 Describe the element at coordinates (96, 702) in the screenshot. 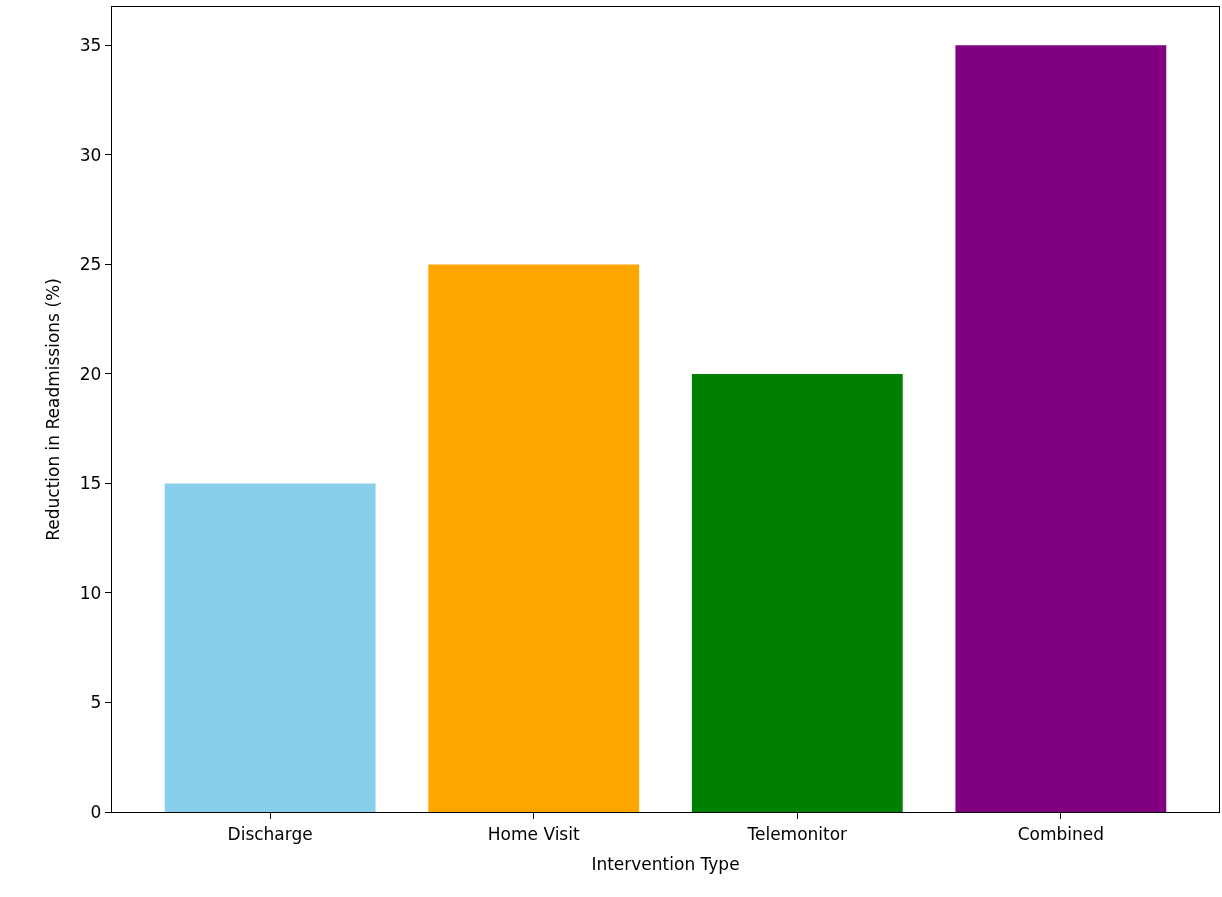

I see `y-tick-label: 5` at that location.